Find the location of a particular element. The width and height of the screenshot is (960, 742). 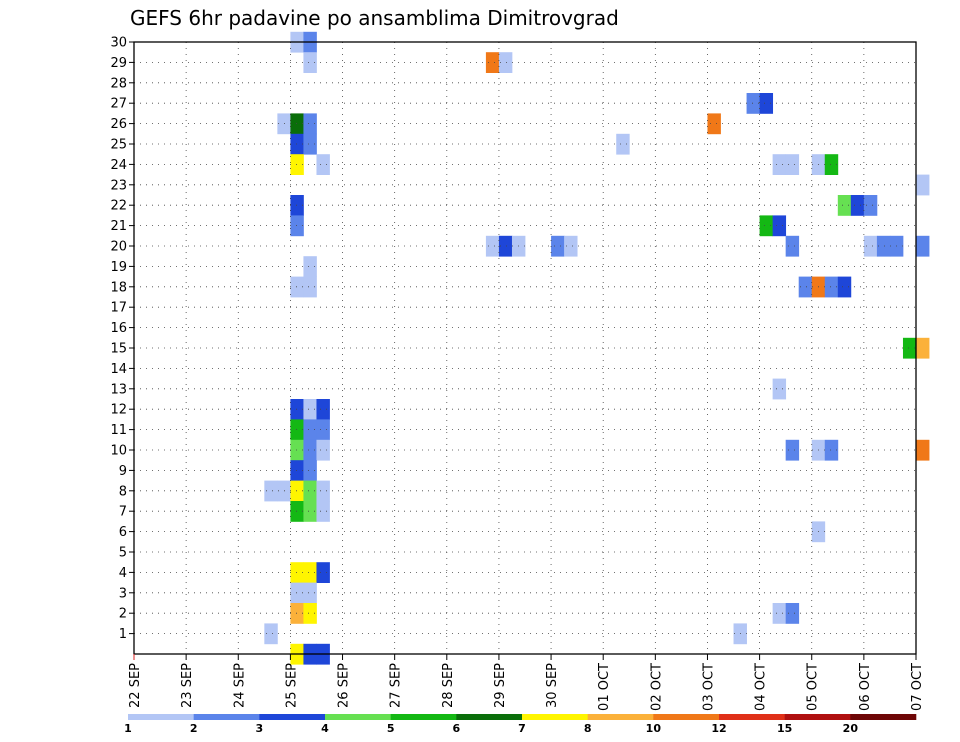

x-tick-label: 30 SEP is located at coordinates (552, 685).